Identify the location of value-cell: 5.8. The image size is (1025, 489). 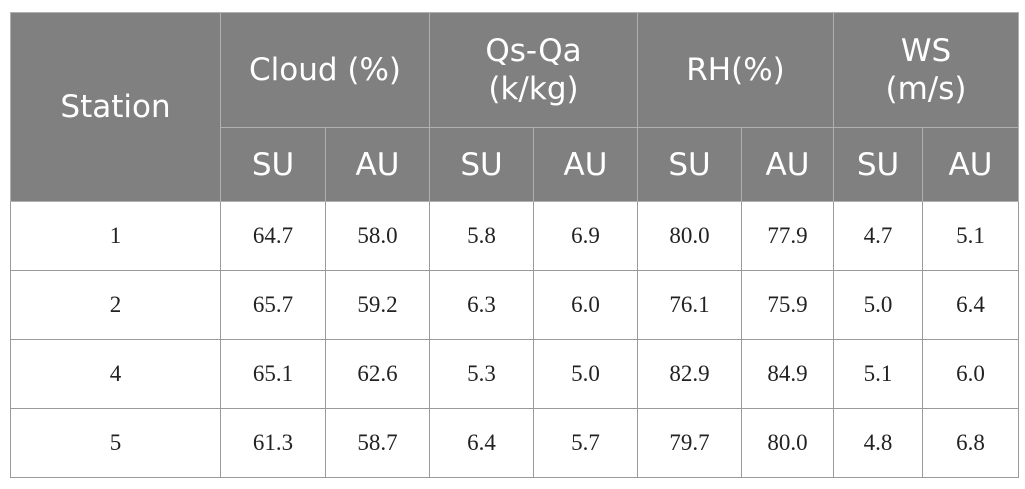
(481, 236).